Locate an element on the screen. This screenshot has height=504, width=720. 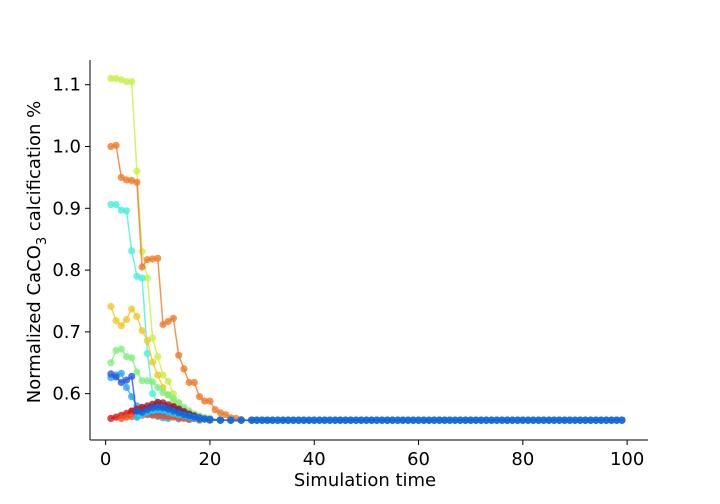
y-tick-label: 1.1 is located at coordinates (66, 85).